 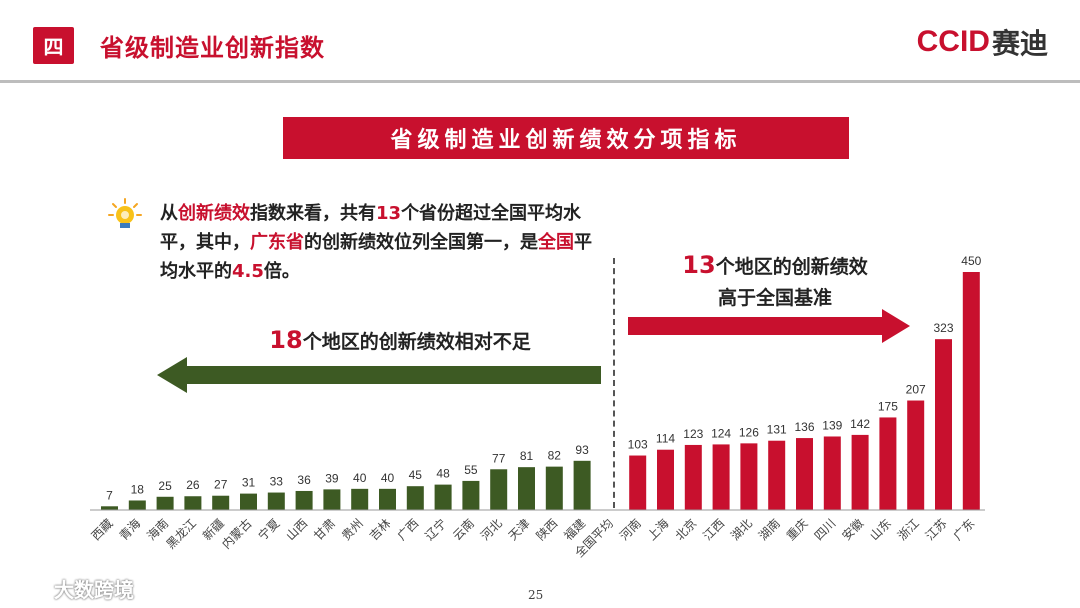 What do you see at coordinates (237, 534) in the screenshot?
I see `tick-label-内蒙古: 内蒙古` at bounding box center [237, 534].